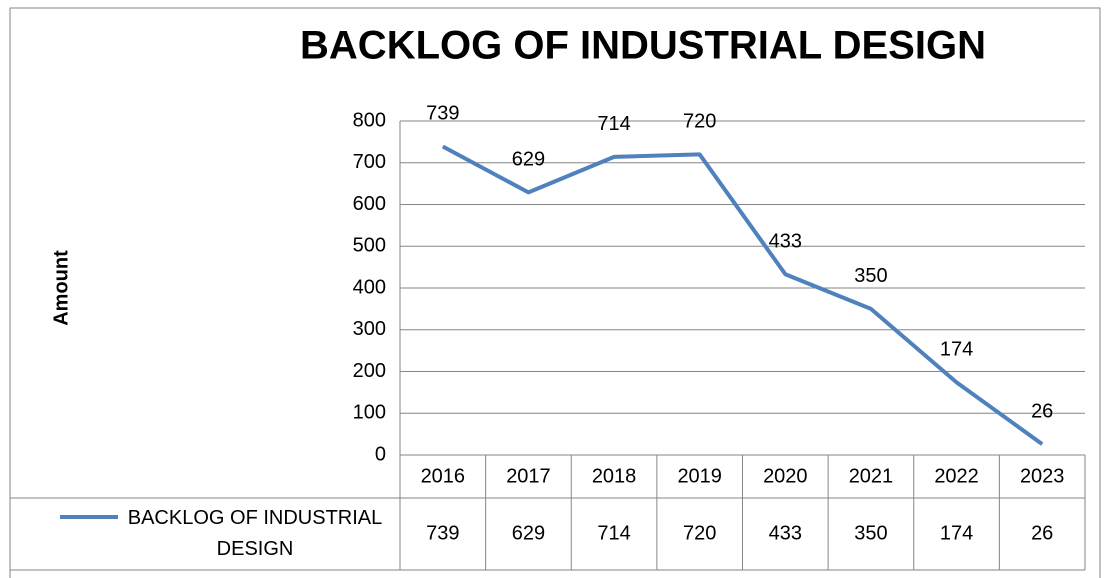 This screenshot has height=578, width=1108. What do you see at coordinates (61, 288) in the screenshot?
I see `y-axis-label: Amount` at bounding box center [61, 288].